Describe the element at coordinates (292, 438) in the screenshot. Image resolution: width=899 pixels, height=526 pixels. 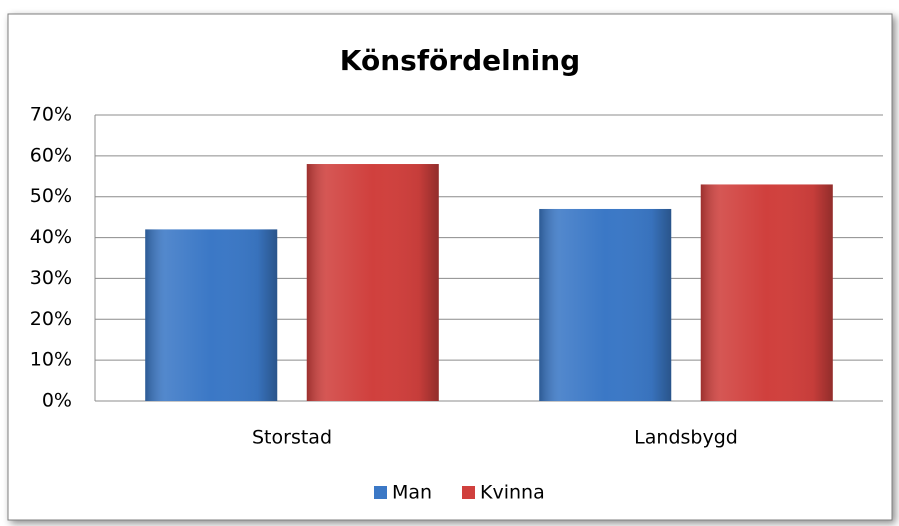
I see `x-tick-label: Storstad` at that location.